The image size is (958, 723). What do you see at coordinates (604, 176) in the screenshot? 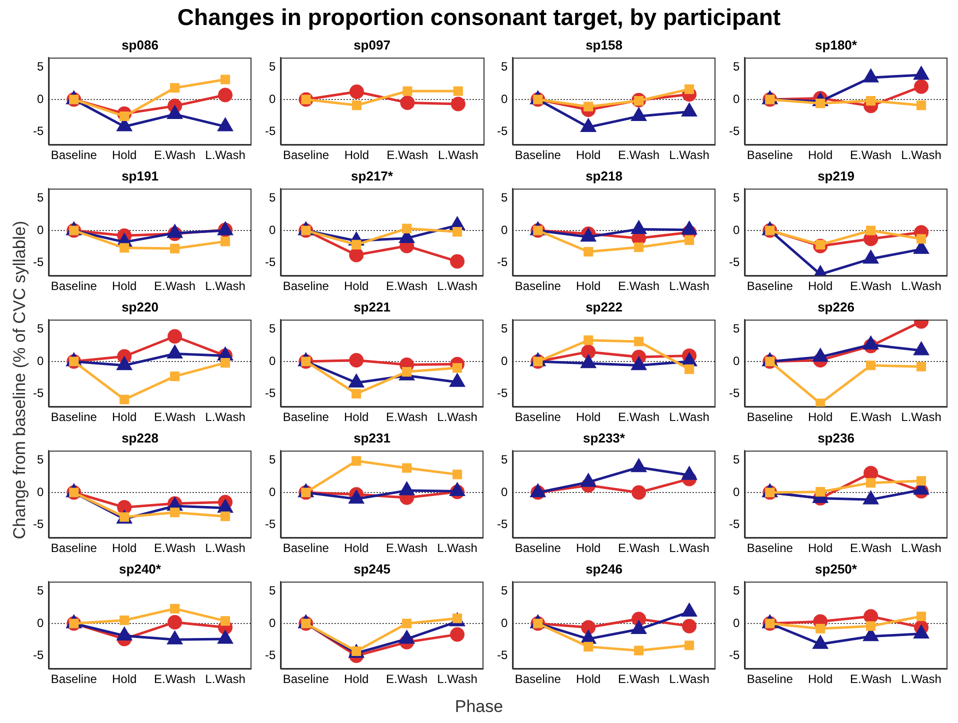
I see `chart-title: sp218` at bounding box center [604, 176].